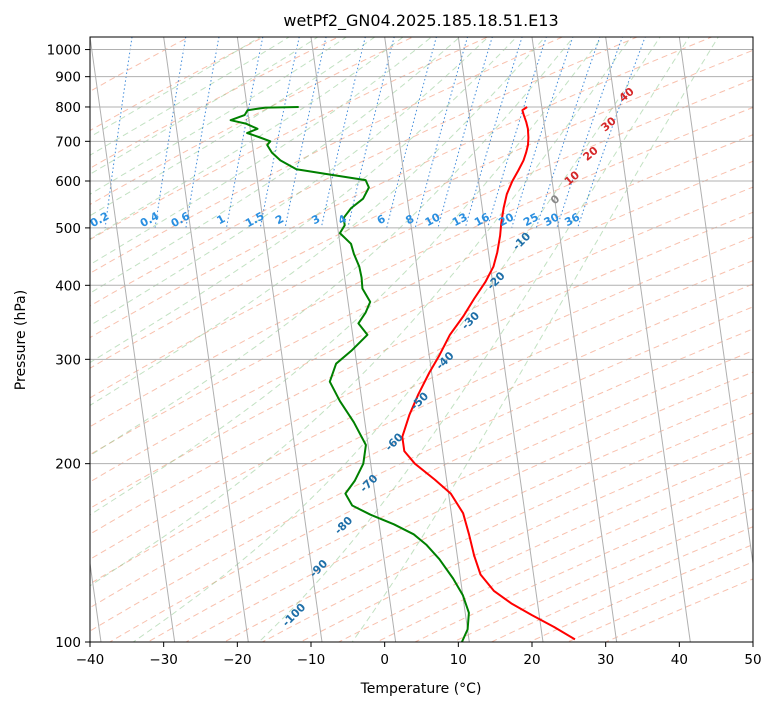 The image size is (775, 708). What do you see at coordinates (506, 219) in the screenshot?
I see `mixing-ratio-label: 20` at bounding box center [506, 219].